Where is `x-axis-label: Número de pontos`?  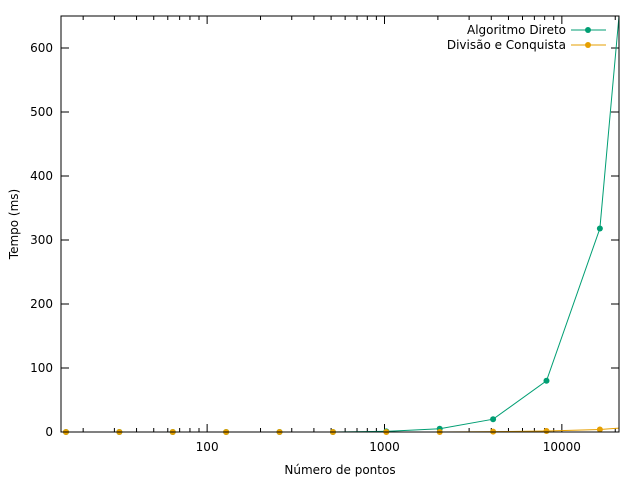
x-axis-label: Número de pontos is located at coordinates (339, 470).